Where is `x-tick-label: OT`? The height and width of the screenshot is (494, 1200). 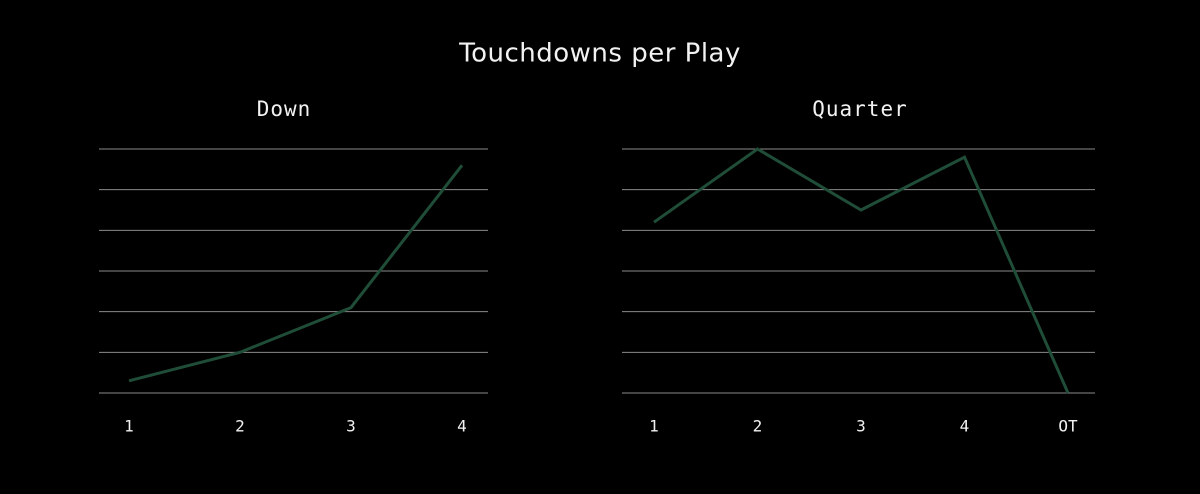
x-tick-label: OT is located at coordinates (1068, 426).